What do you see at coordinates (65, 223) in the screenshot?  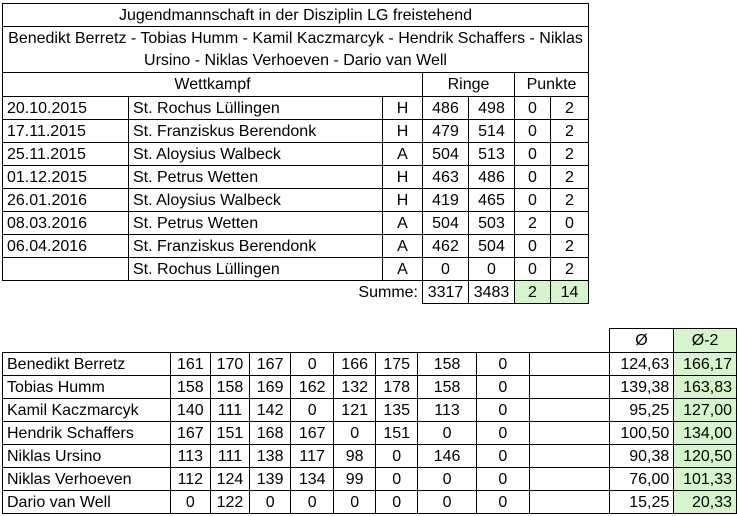 I see `match-date: 08.03.2016` at bounding box center [65, 223].